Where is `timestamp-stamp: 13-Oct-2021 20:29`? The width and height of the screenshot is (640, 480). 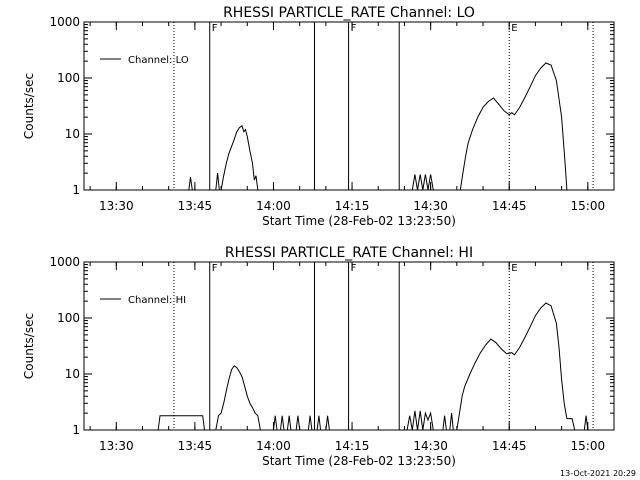
timestamp-stamp: 13-Oct-2021 20:29 is located at coordinates (598, 473).